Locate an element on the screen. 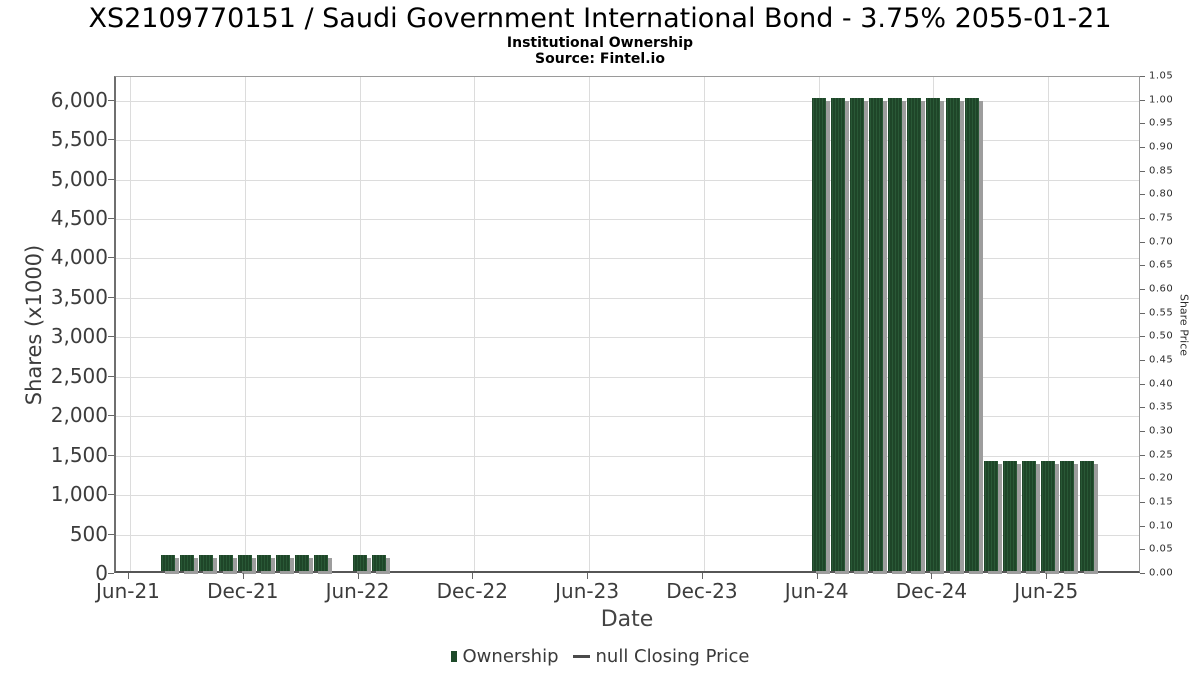 This screenshot has width=1200, height=675. y-right-tick-label: 0.85 is located at coordinates (1161, 171).